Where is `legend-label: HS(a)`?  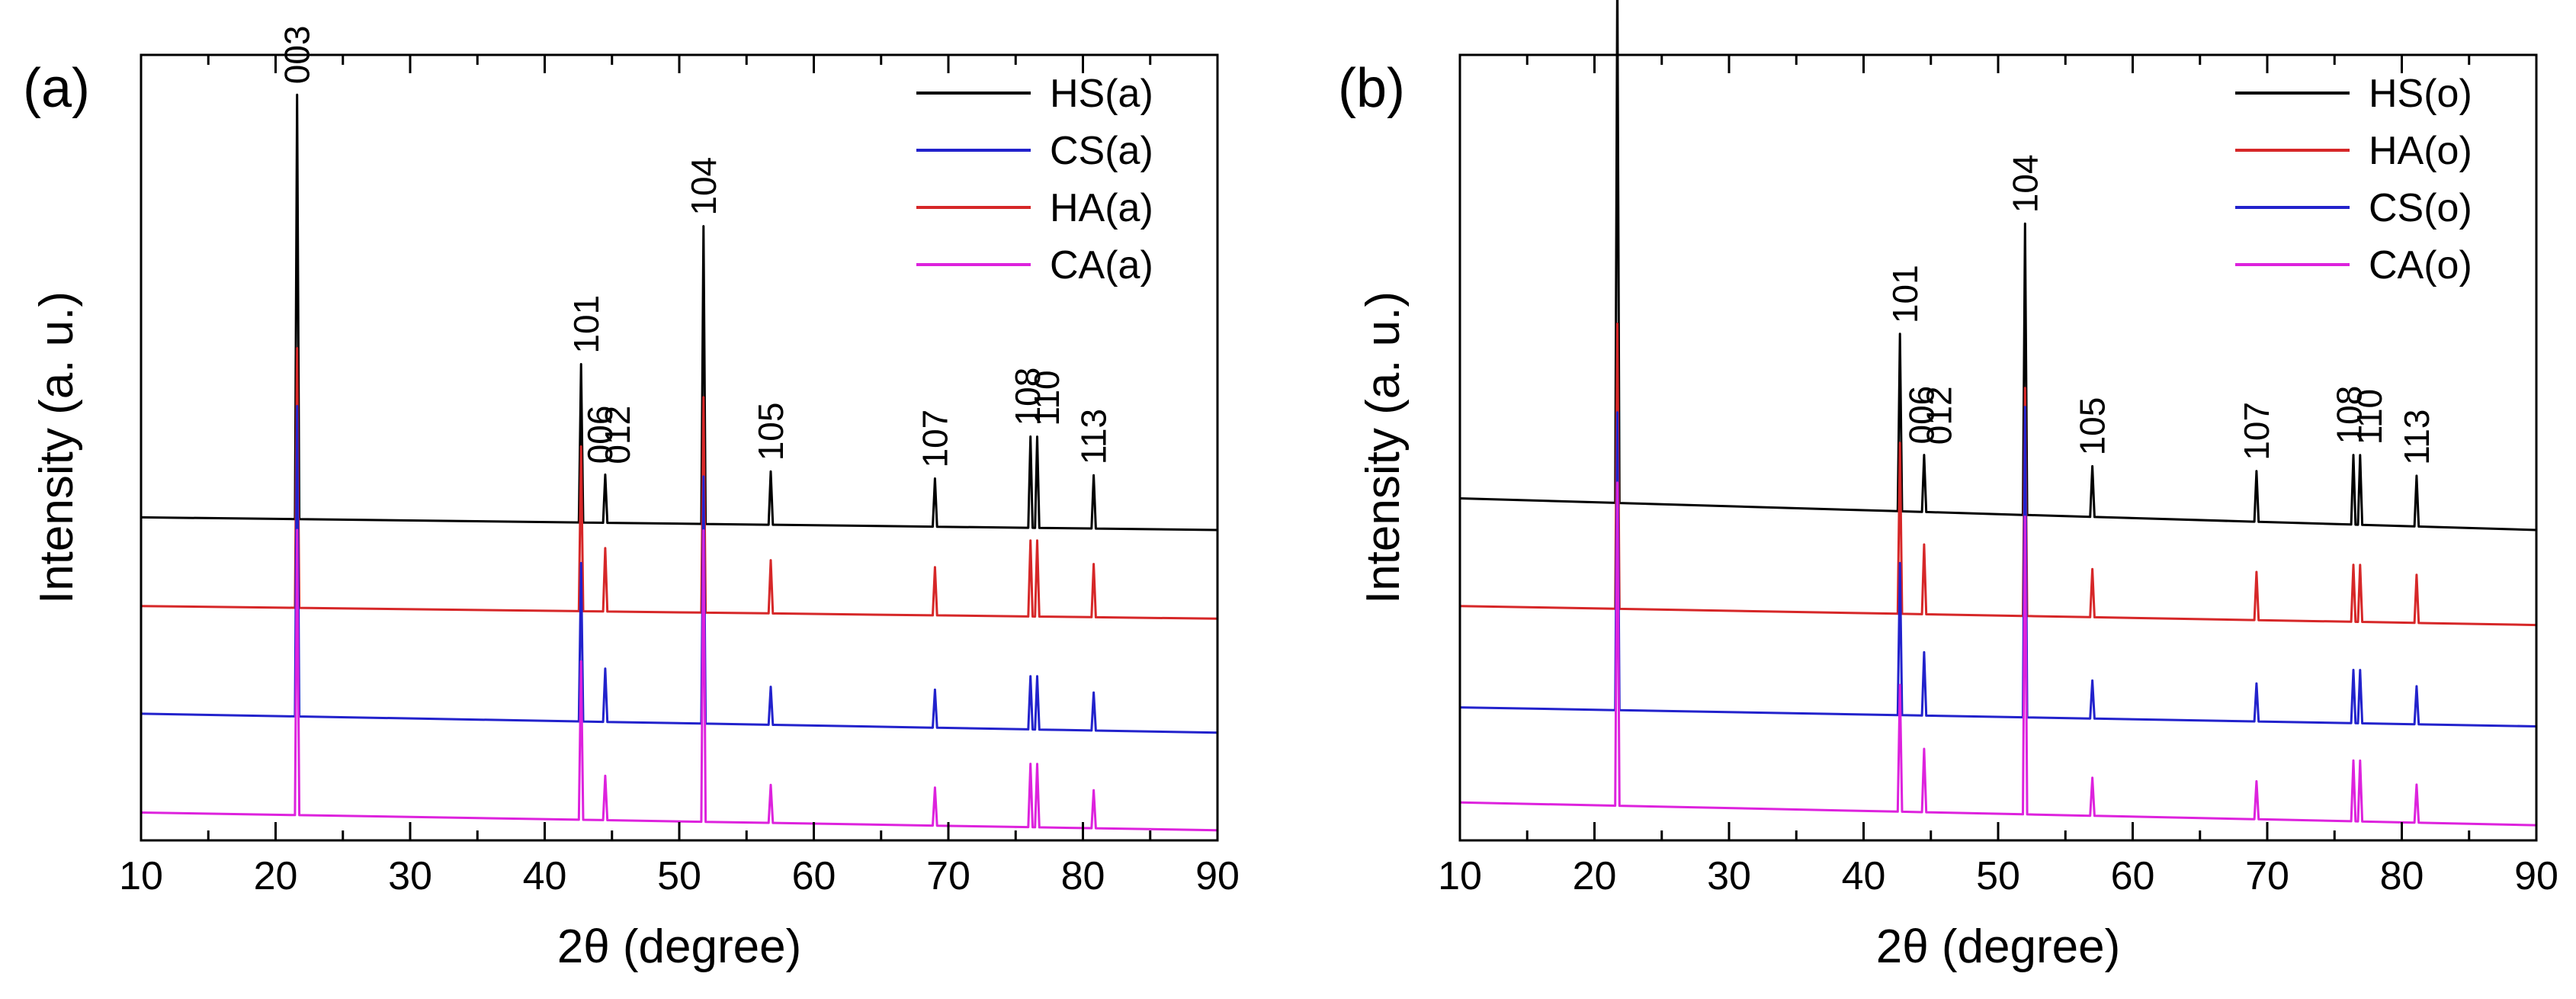 legend-label: HS(a) is located at coordinates (1101, 94).